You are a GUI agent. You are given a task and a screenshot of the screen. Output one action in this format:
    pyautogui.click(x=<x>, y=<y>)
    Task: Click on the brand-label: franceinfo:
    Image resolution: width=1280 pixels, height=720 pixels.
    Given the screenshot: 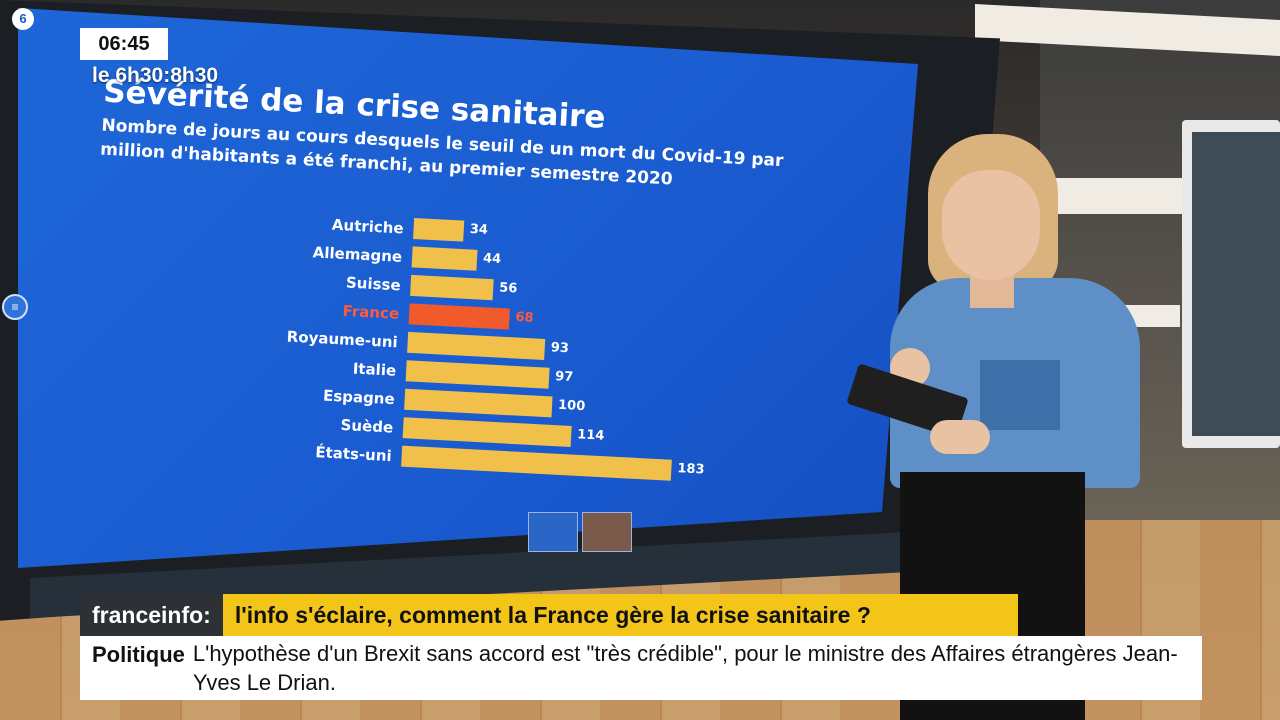 What is the action you would take?
    pyautogui.click(x=151, y=615)
    